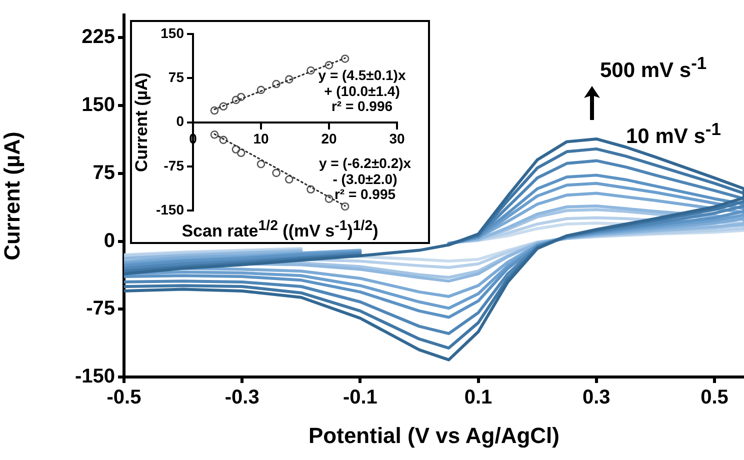 The height and width of the screenshot is (460, 744). Describe the element at coordinates (714, 397) in the screenshot. I see `x-tick-label: 0.5` at that location.